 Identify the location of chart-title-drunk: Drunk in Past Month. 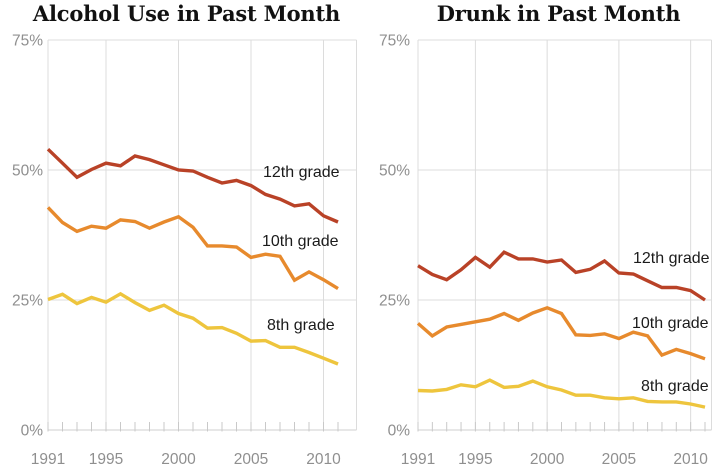
(558, 13).